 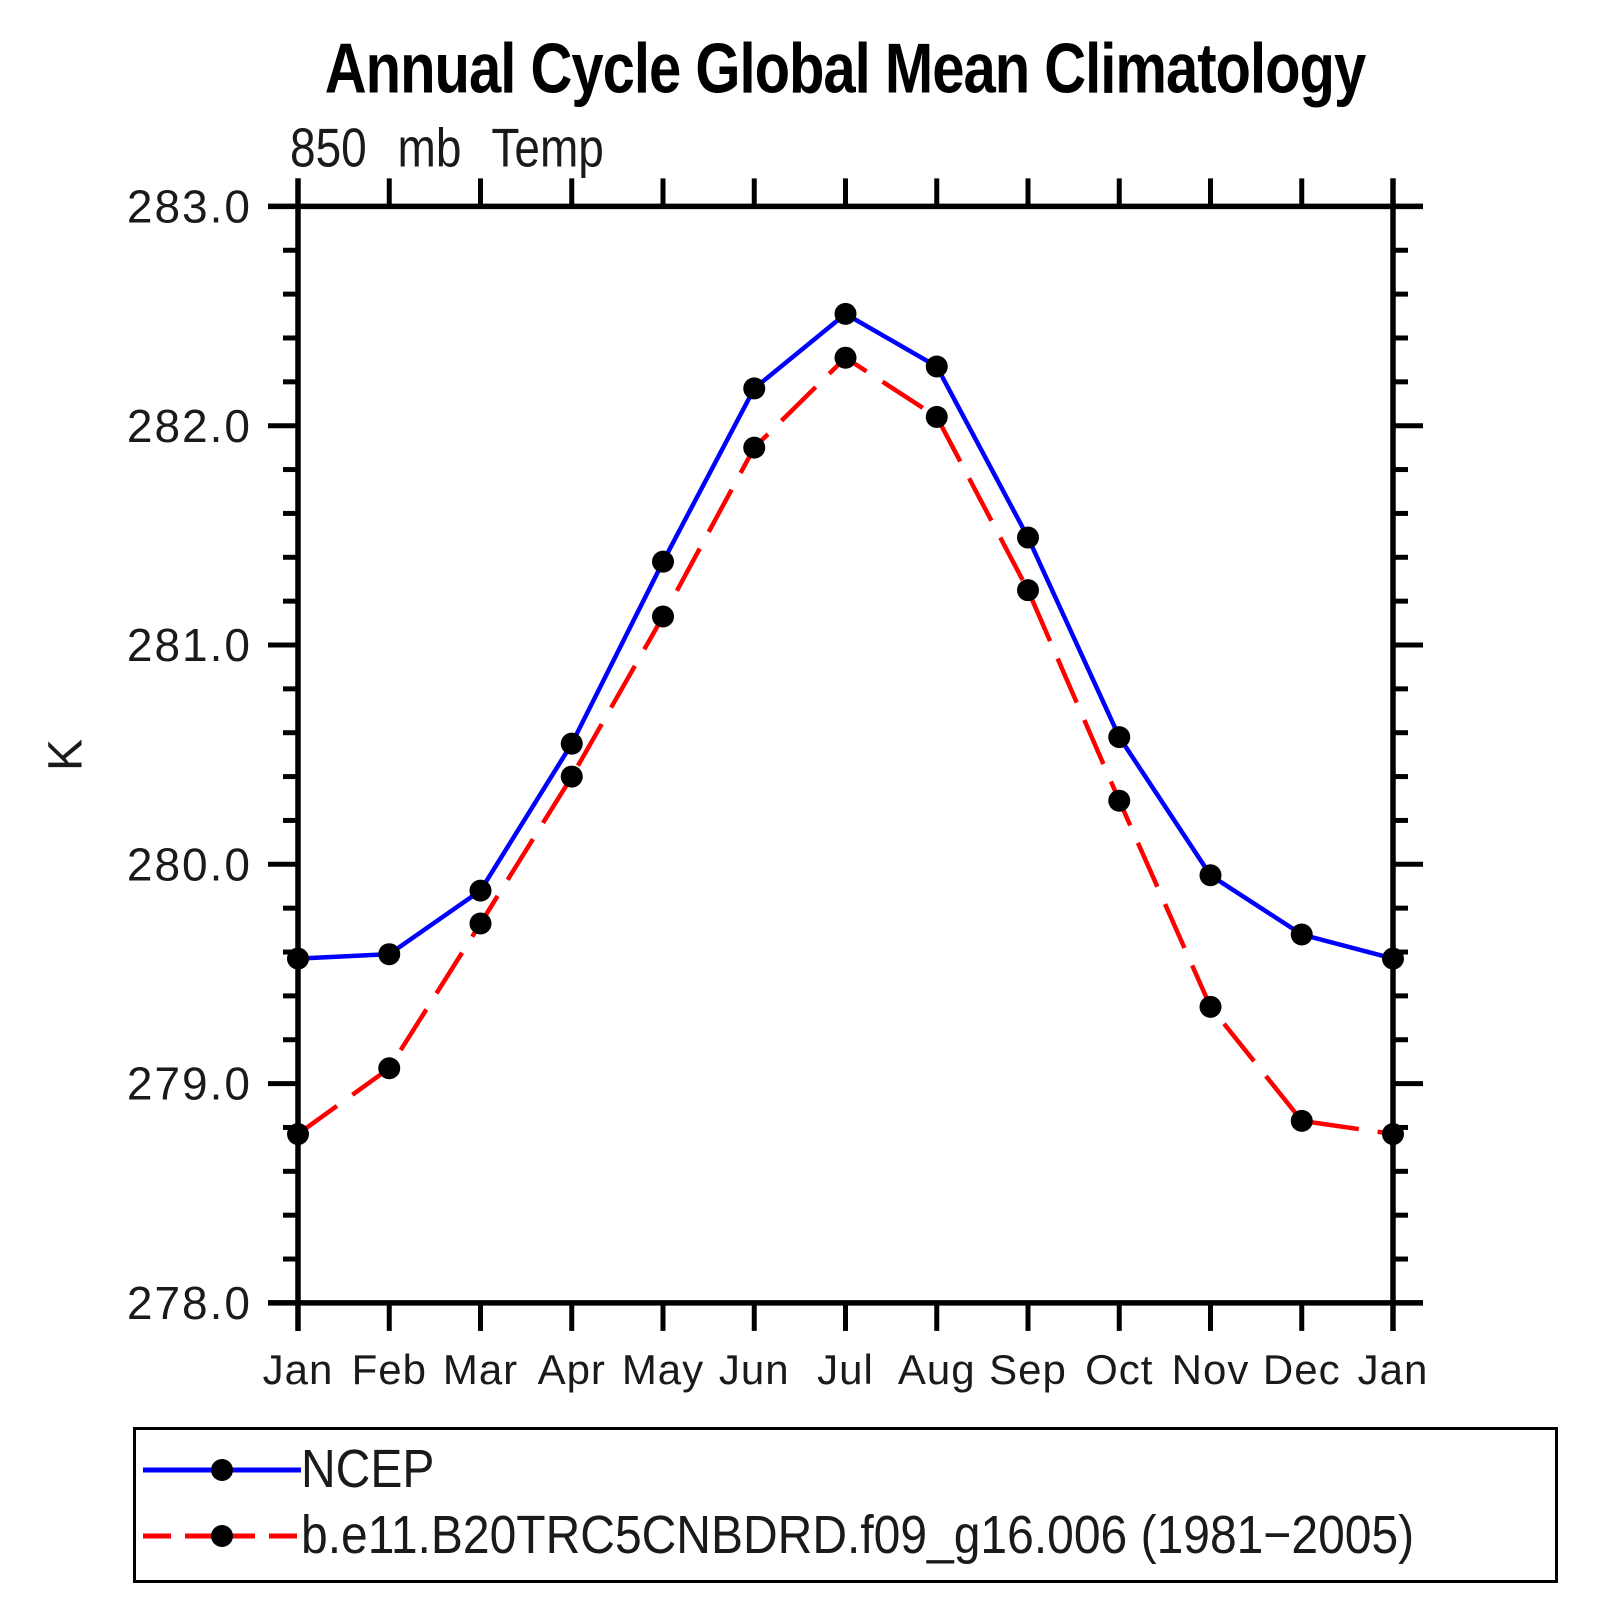 What do you see at coordinates (222, 1470) in the screenshot?
I see `ncep-line-swatch-icon` at bounding box center [222, 1470].